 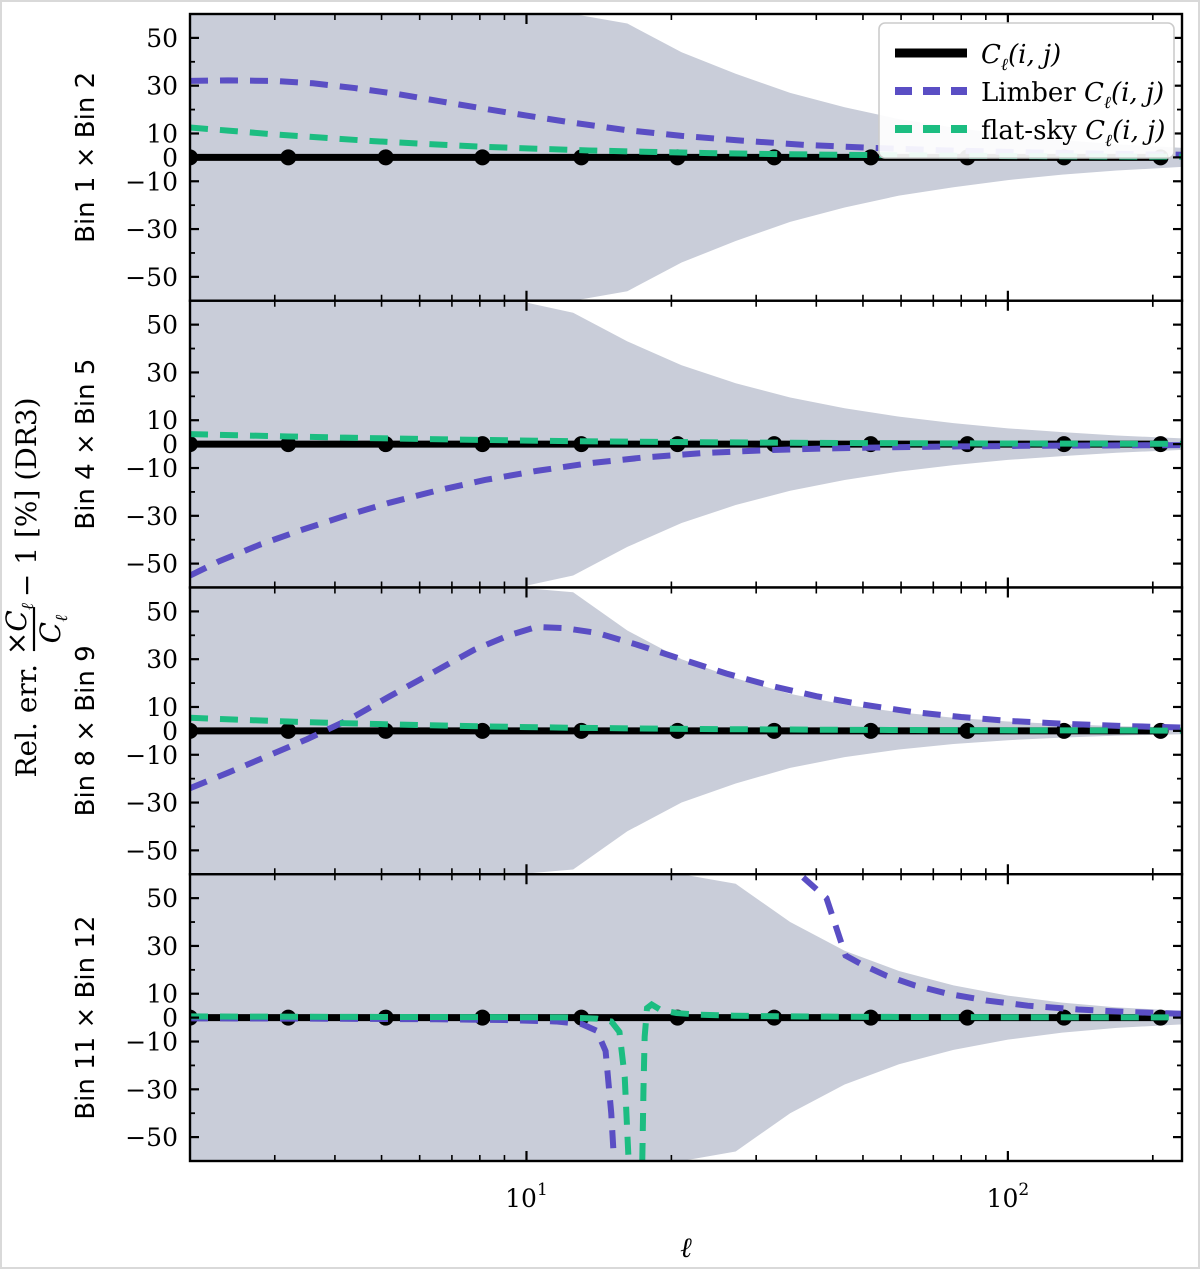 I want to click on x-axis: 10¹ 10² ℓ, so click(x=767, y=1222).